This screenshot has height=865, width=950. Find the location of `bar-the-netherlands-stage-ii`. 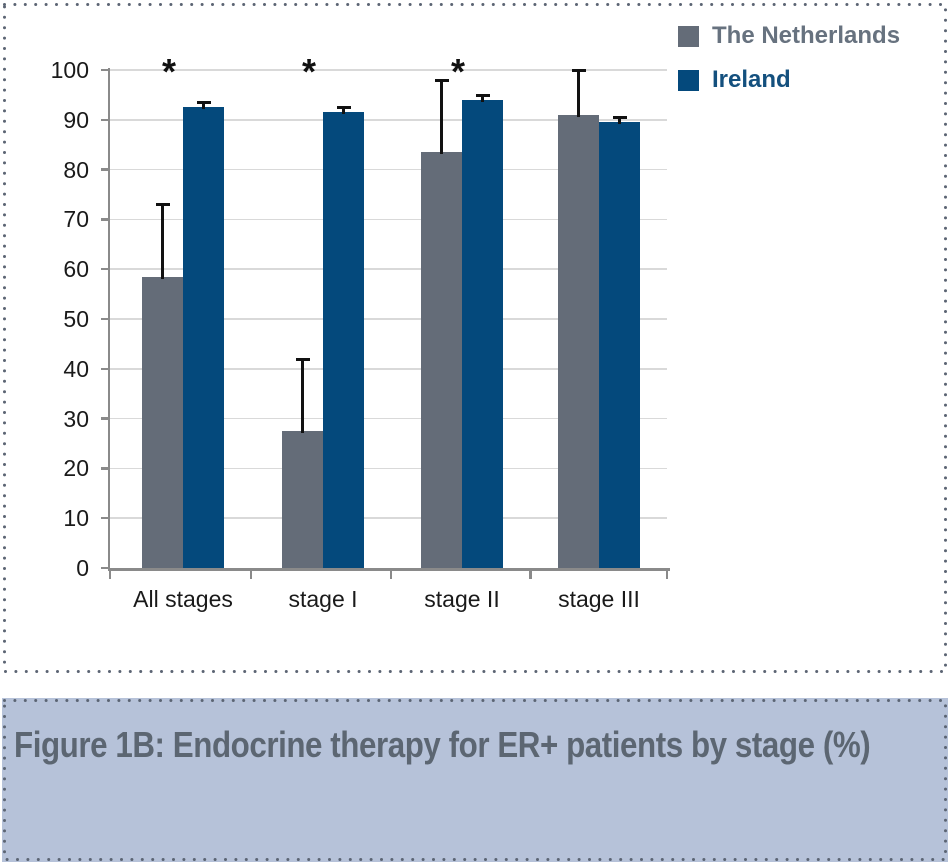

bar-the-netherlands-stage-ii is located at coordinates (441, 360).